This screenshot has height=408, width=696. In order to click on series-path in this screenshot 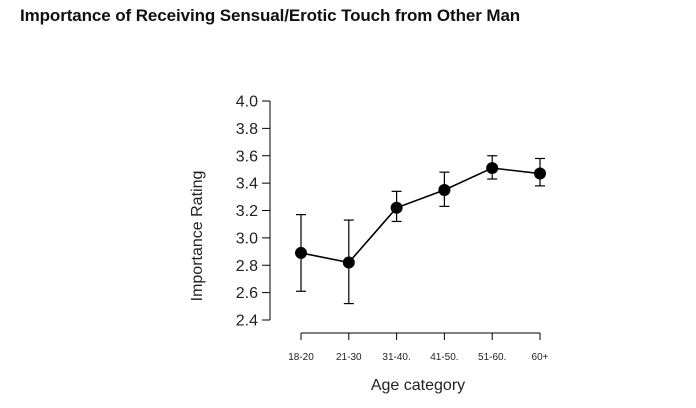, I will do `click(420, 215)`.